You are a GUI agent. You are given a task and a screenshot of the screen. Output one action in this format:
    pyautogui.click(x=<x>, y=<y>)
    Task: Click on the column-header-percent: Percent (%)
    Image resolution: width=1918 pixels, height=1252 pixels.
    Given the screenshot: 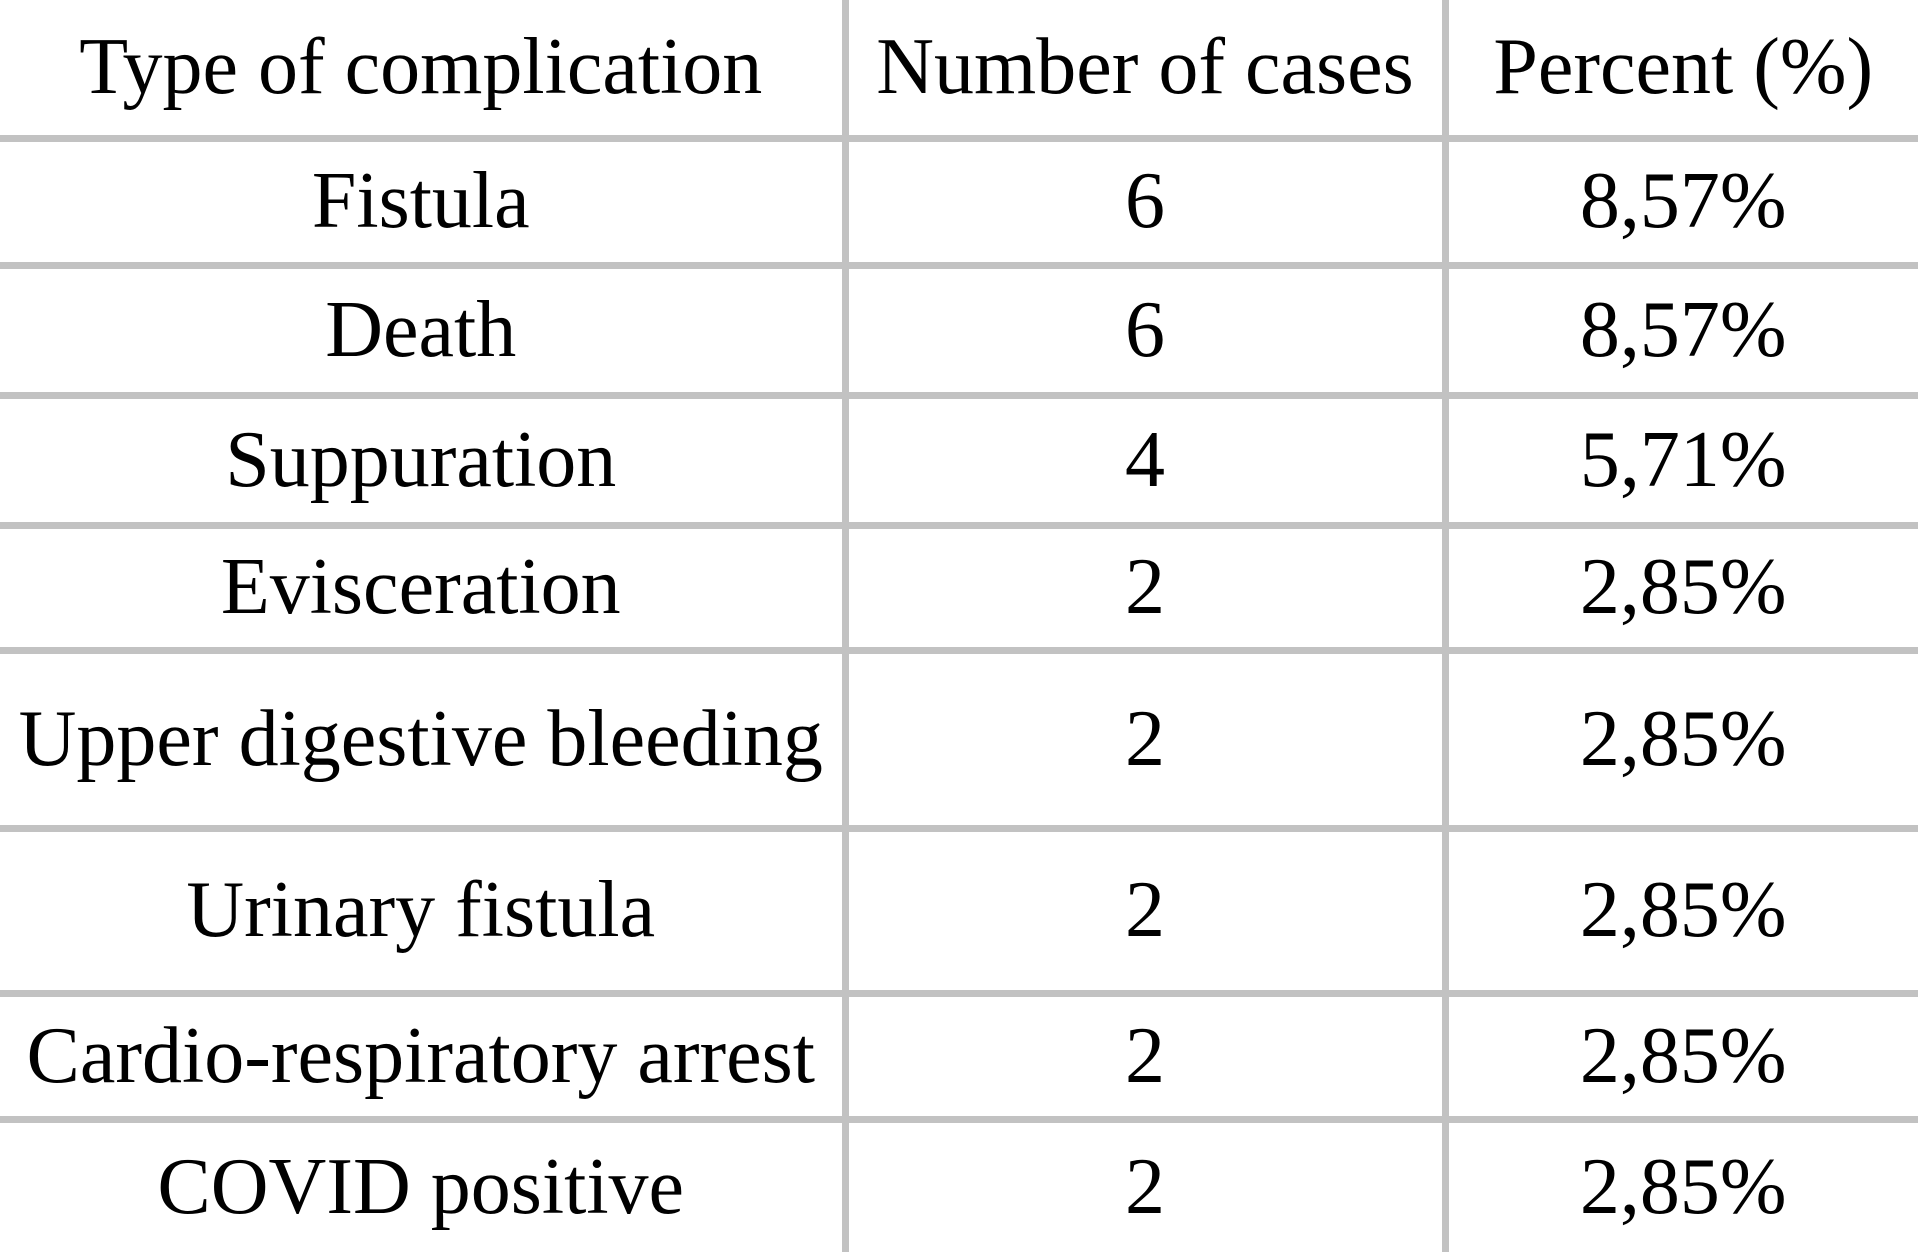 What is the action you would take?
    pyautogui.click(x=1679, y=71)
    